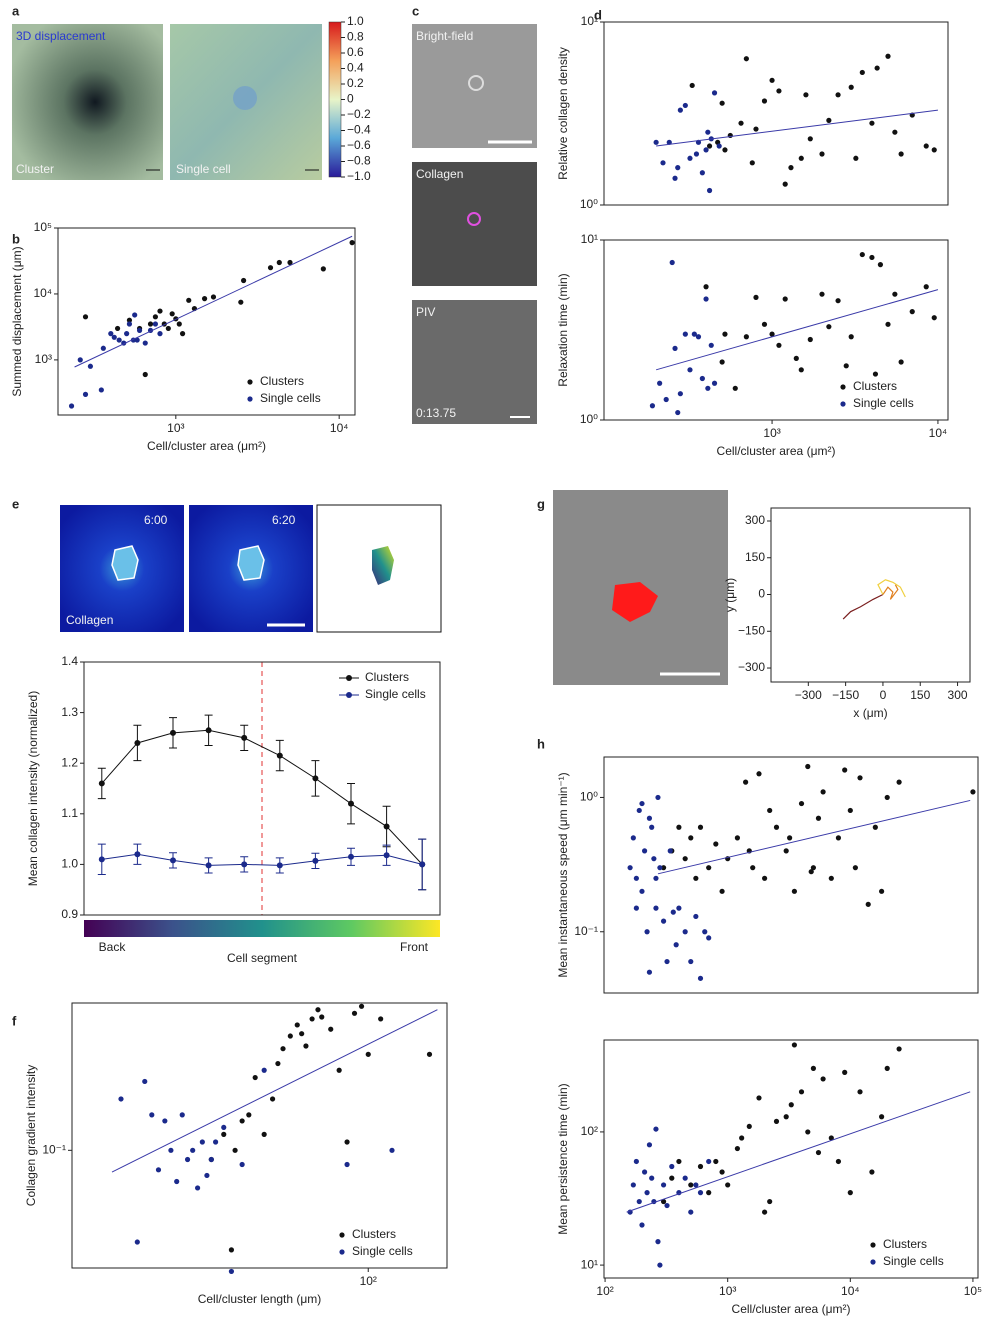  What do you see at coordinates (589, 1131) in the screenshot?
I see `y-tick-label: 10²` at bounding box center [589, 1131].